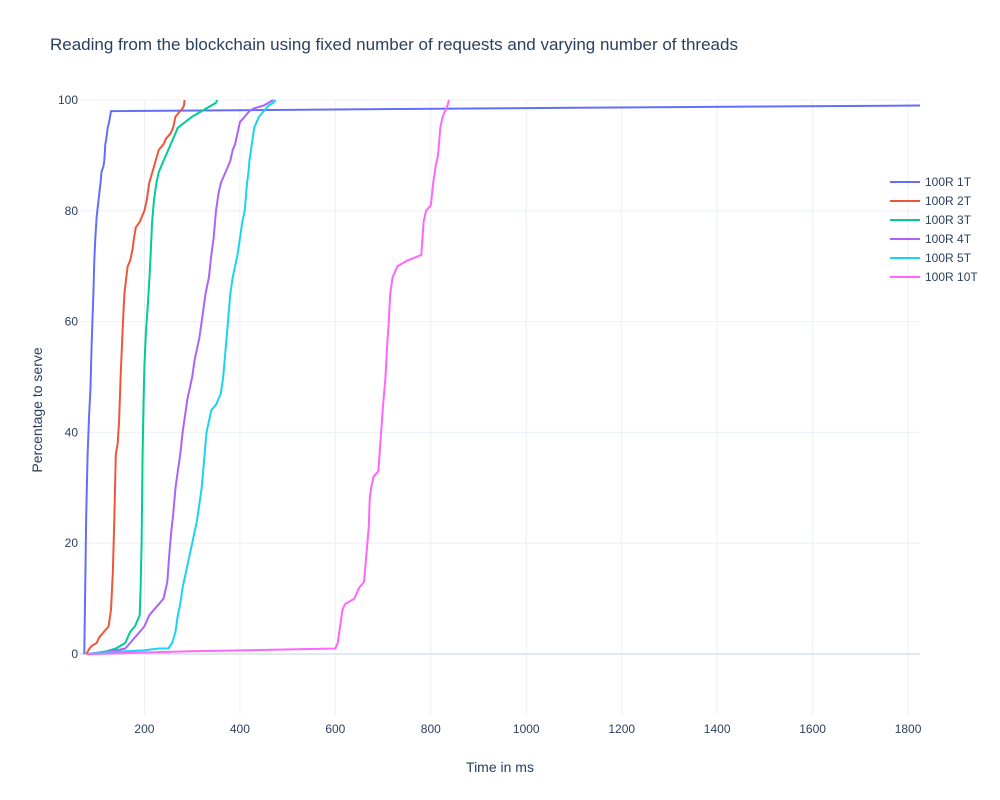 The image size is (1000, 800). I want to click on y-tick-label: 60, so click(72, 322).